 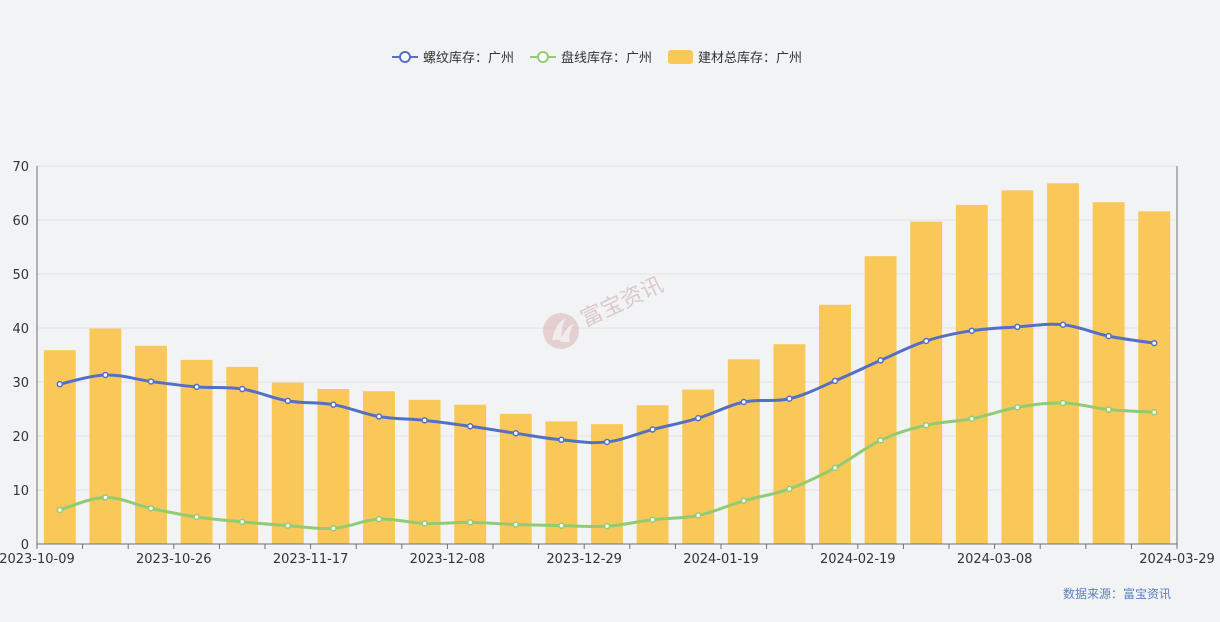 What do you see at coordinates (680, 57) in the screenshot?
I see `legend-total-swatch-icon` at bounding box center [680, 57].